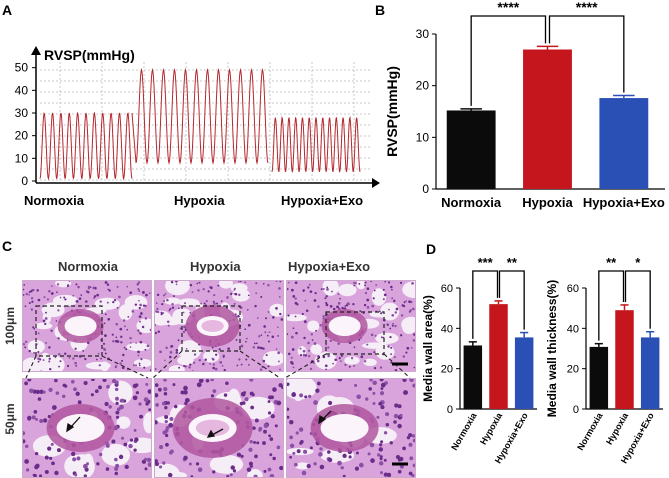 The image size is (669, 478). Describe the element at coordinates (512, 262) in the screenshot. I see `chart-d1-sig-label: **` at that location.